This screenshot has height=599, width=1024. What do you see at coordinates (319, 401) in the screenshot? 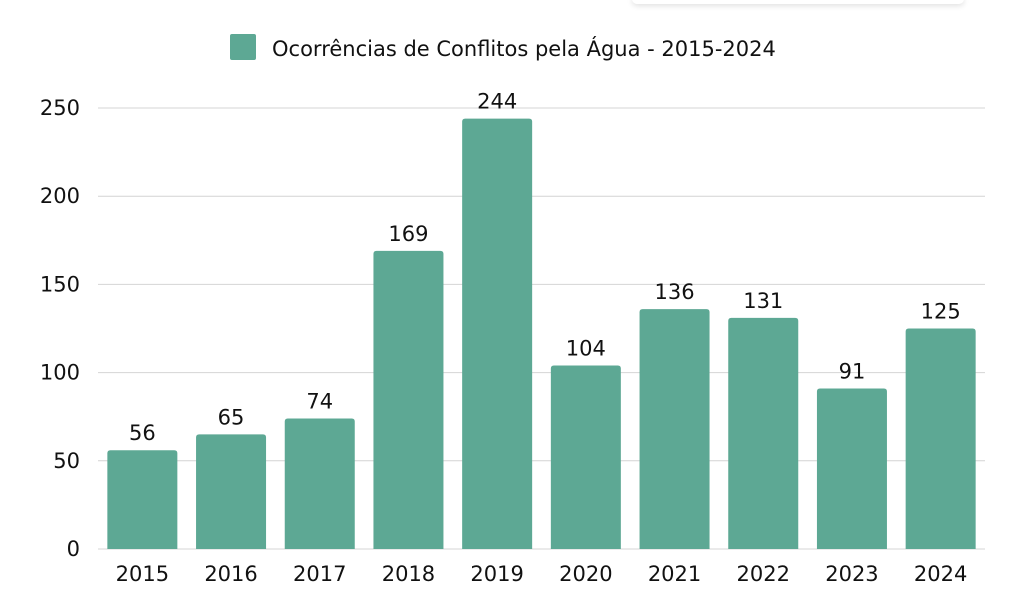
I see `value-label-2017: 74` at bounding box center [319, 401].